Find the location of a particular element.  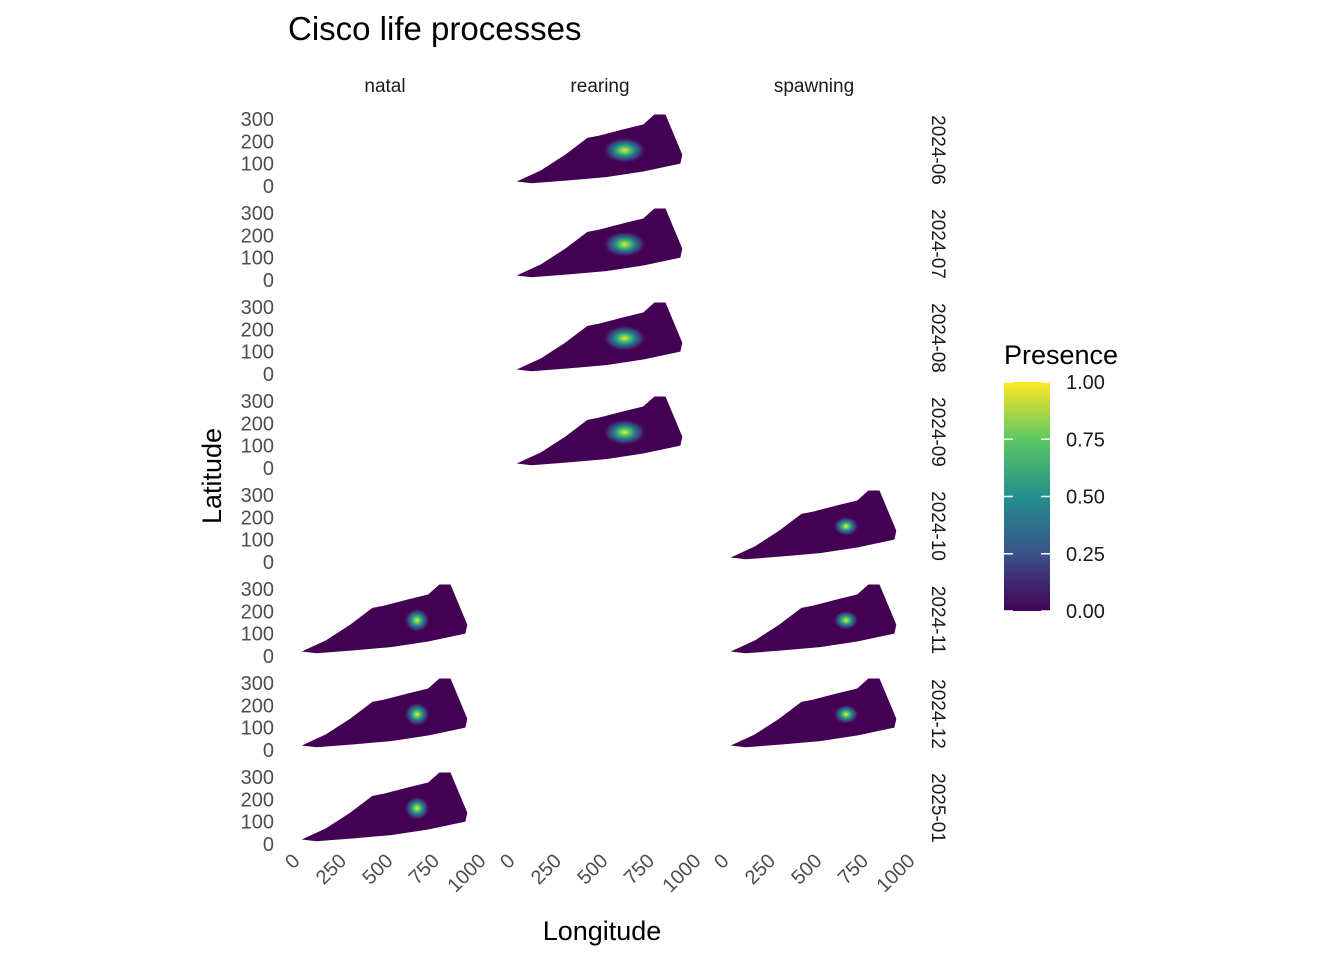

legend-tick-label: 0.75 is located at coordinates (1085, 440).